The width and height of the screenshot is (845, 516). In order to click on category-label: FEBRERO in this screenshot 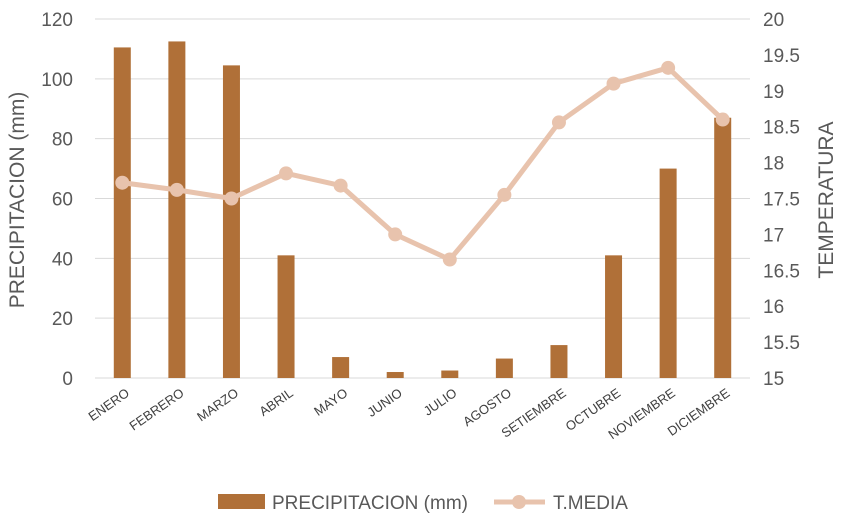, I will do `click(157, 409)`.